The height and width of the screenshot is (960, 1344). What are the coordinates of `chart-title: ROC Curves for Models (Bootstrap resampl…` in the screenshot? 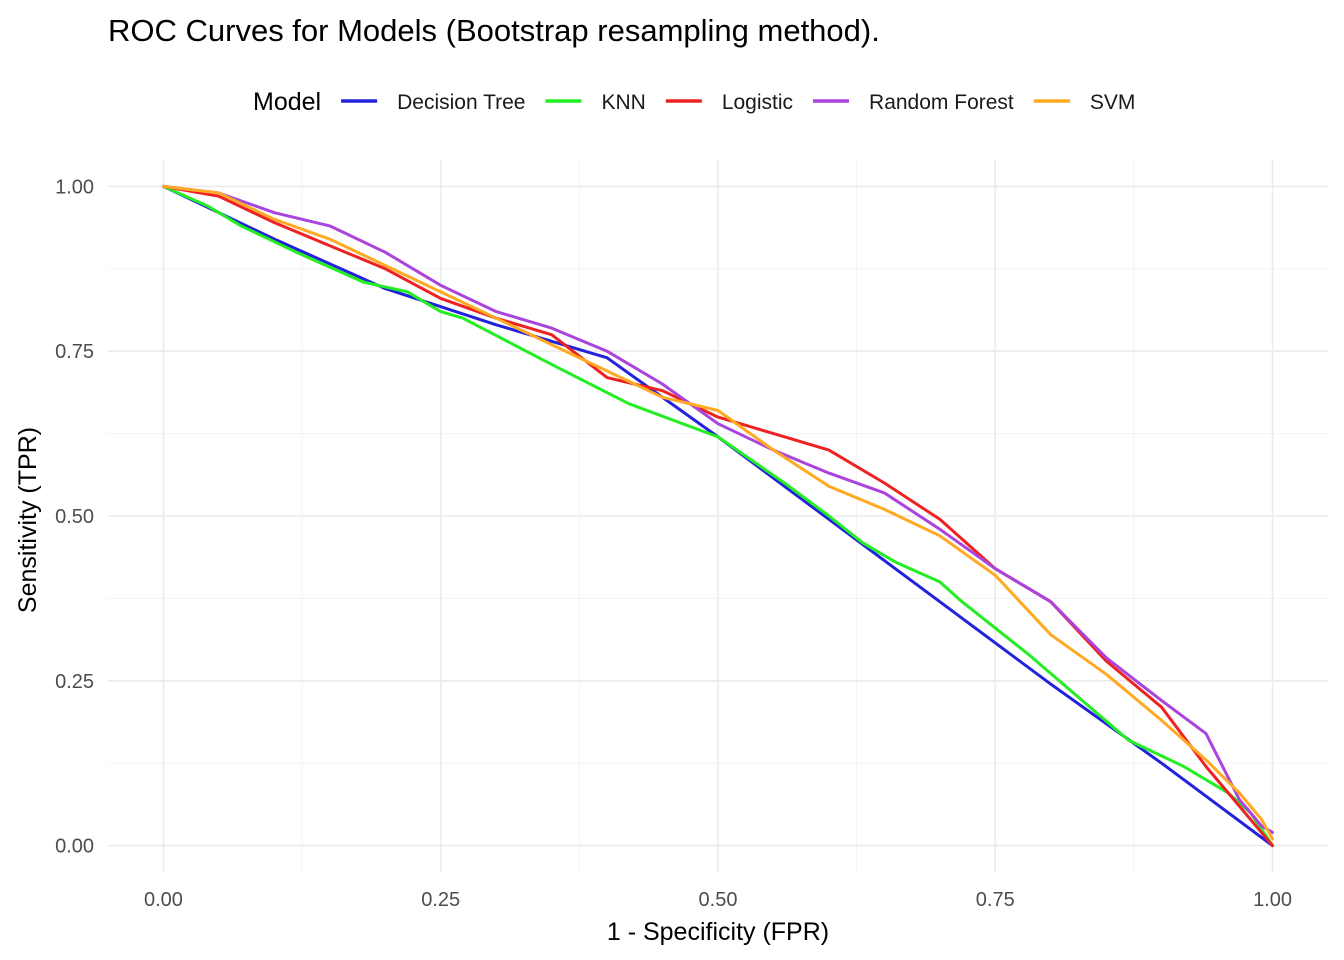 It's located at (494, 30).